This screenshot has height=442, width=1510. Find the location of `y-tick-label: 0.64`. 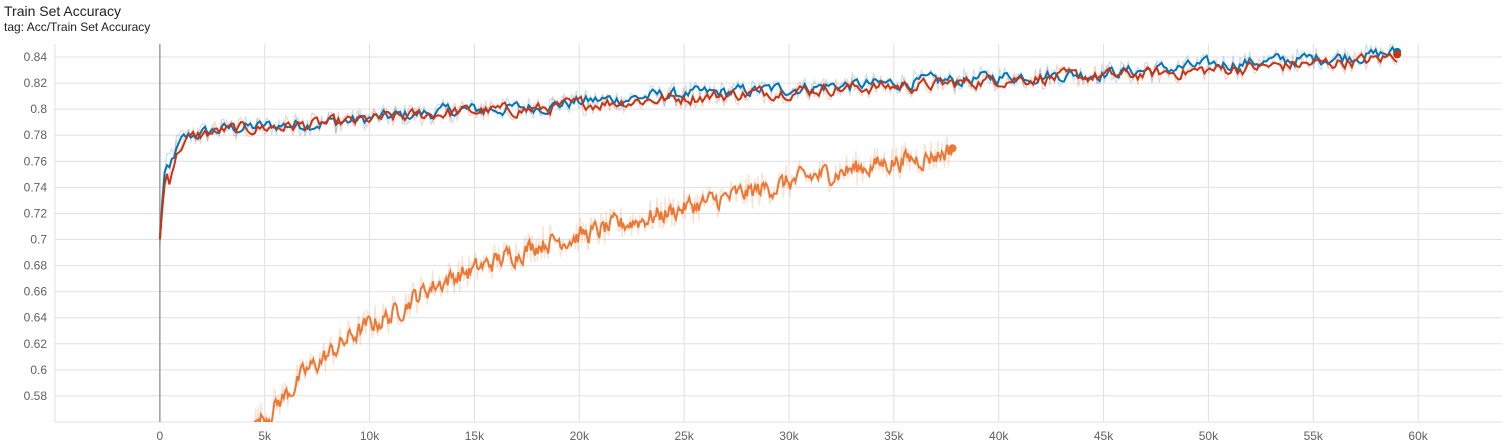

y-tick-label: 0.64 is located at coordinates (36, 318).